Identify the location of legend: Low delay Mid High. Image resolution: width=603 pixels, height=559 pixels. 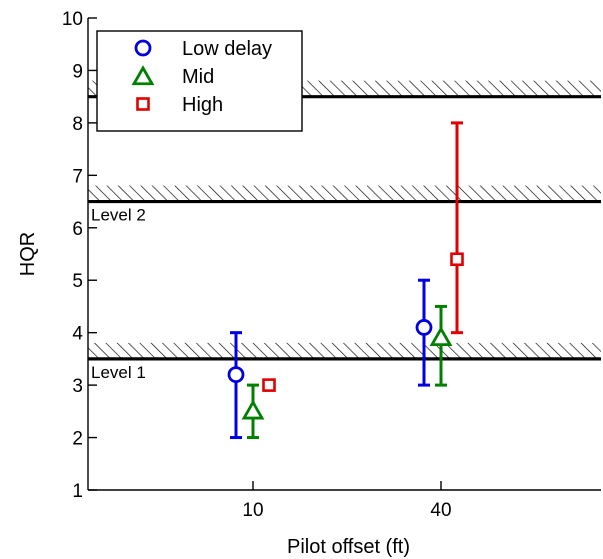
(199, 81).